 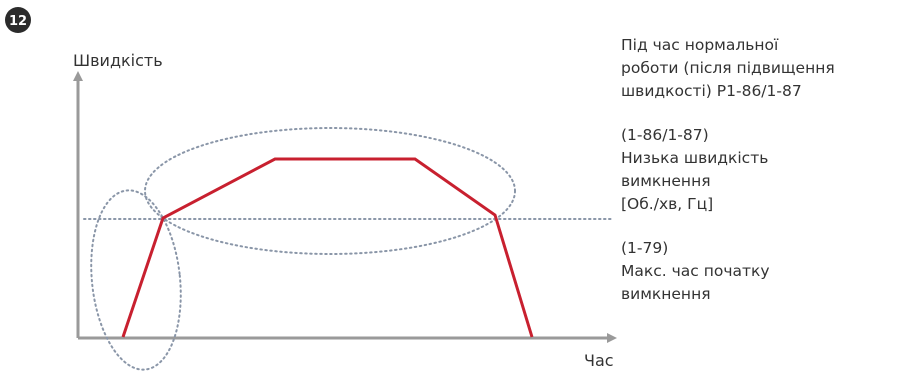 I want to click on y-axis-label: Швидкість, so click(x=118, y=60).